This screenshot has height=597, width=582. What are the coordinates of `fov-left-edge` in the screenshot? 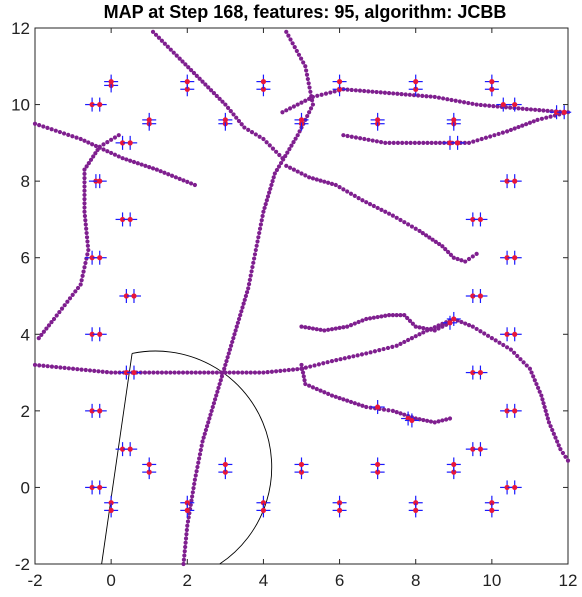 It's located at (117, 459).